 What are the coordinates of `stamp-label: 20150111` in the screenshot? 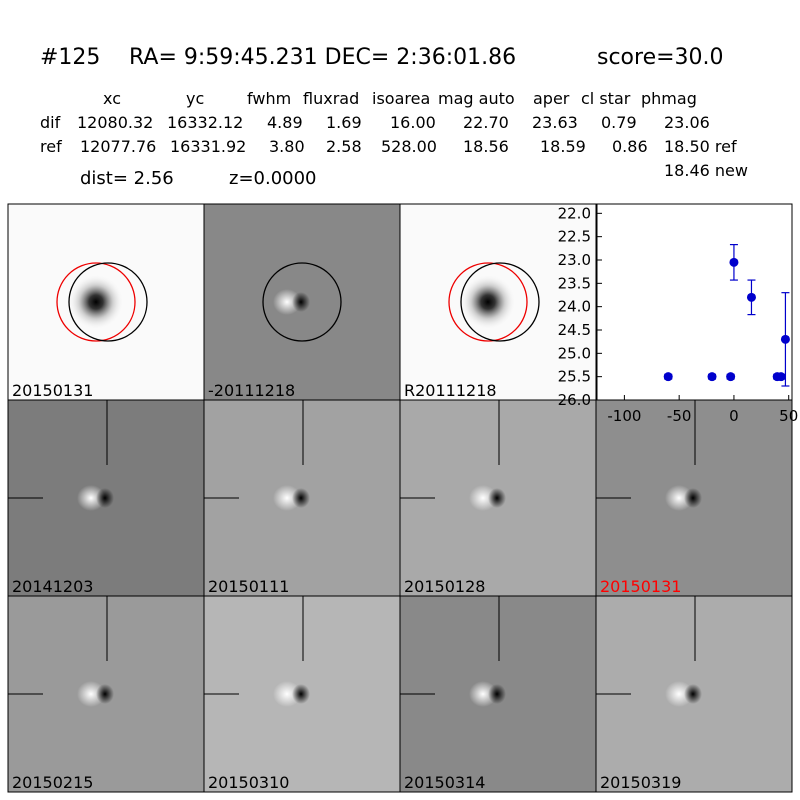 It's located at (248, 586).